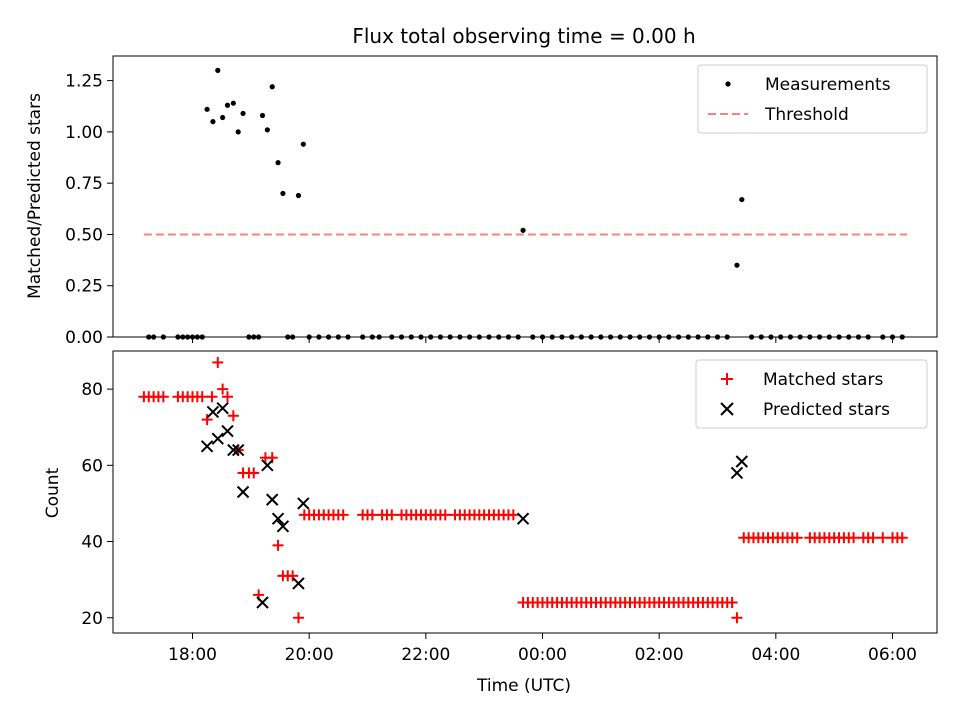 The width and height of the screenshot is (960, 720). I want to click on x-tick-label: 06:00, so click(892, 655).